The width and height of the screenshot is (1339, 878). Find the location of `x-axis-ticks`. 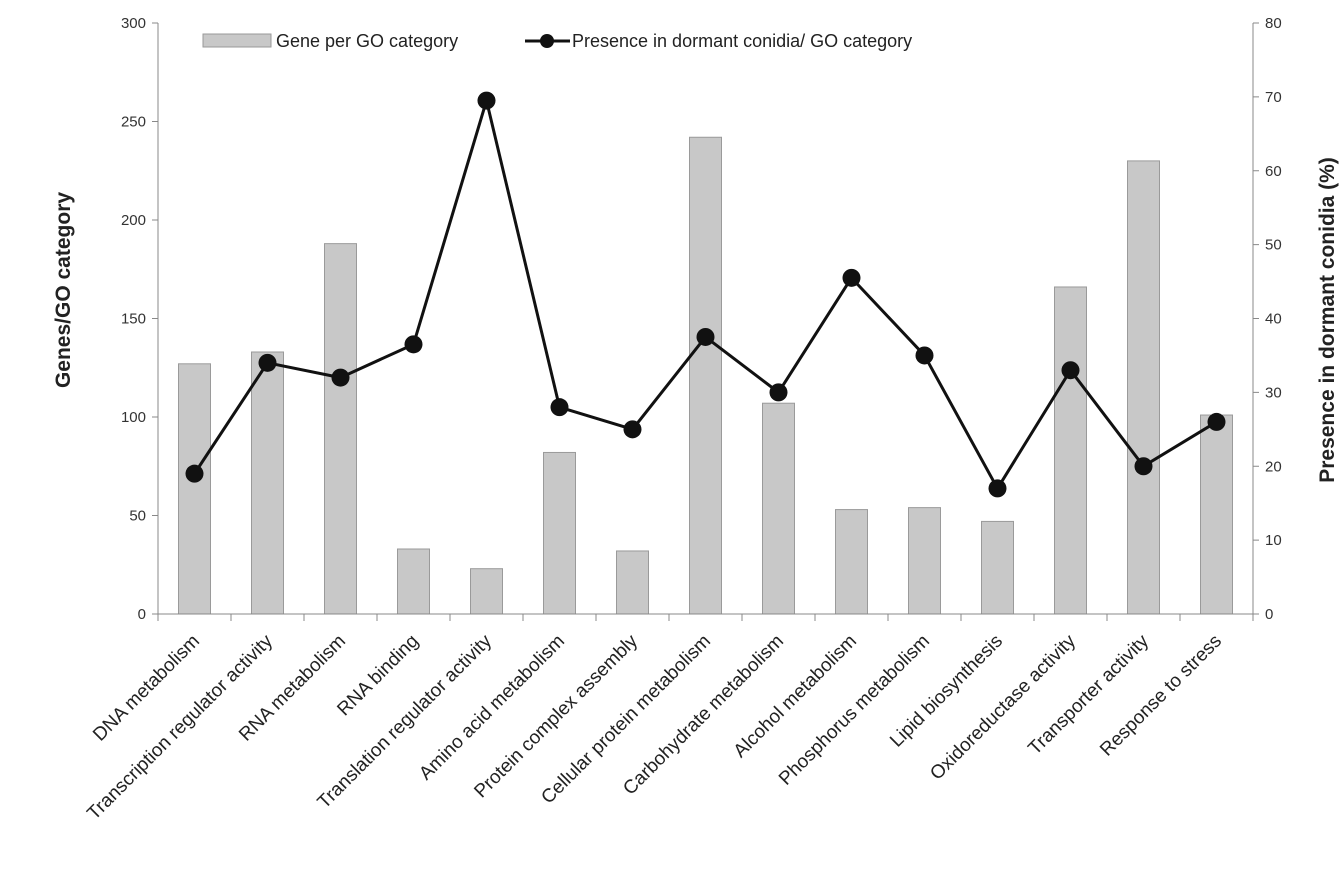

x-axis-ticks is located at coordinates (705, 617).